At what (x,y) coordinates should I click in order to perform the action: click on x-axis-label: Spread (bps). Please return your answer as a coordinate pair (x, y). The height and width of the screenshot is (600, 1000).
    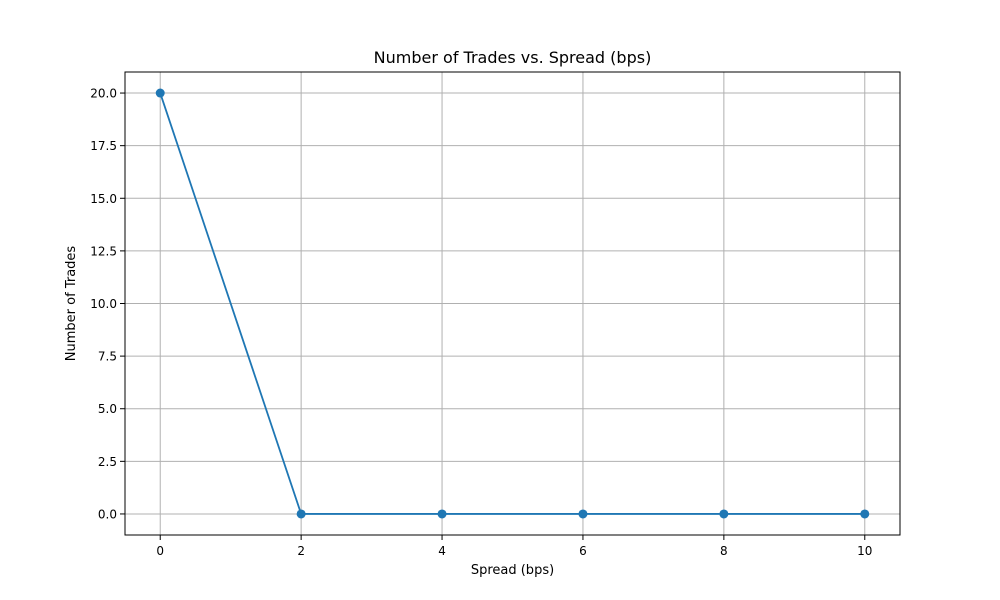
    Looking at the image, I should click on (512, 570).